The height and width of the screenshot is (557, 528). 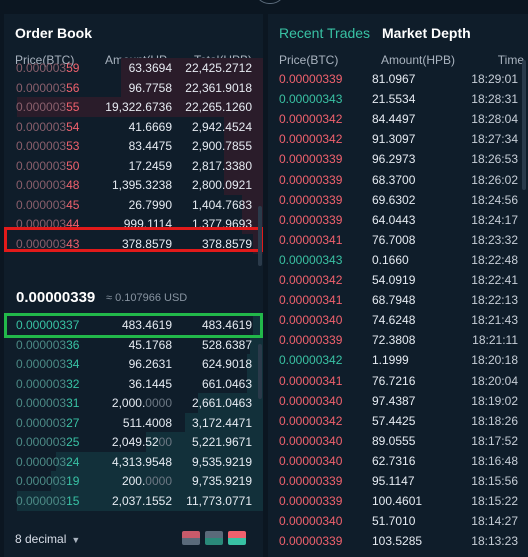 I want to click on trade-time: 18:19:02, so click(x=494, y=400).